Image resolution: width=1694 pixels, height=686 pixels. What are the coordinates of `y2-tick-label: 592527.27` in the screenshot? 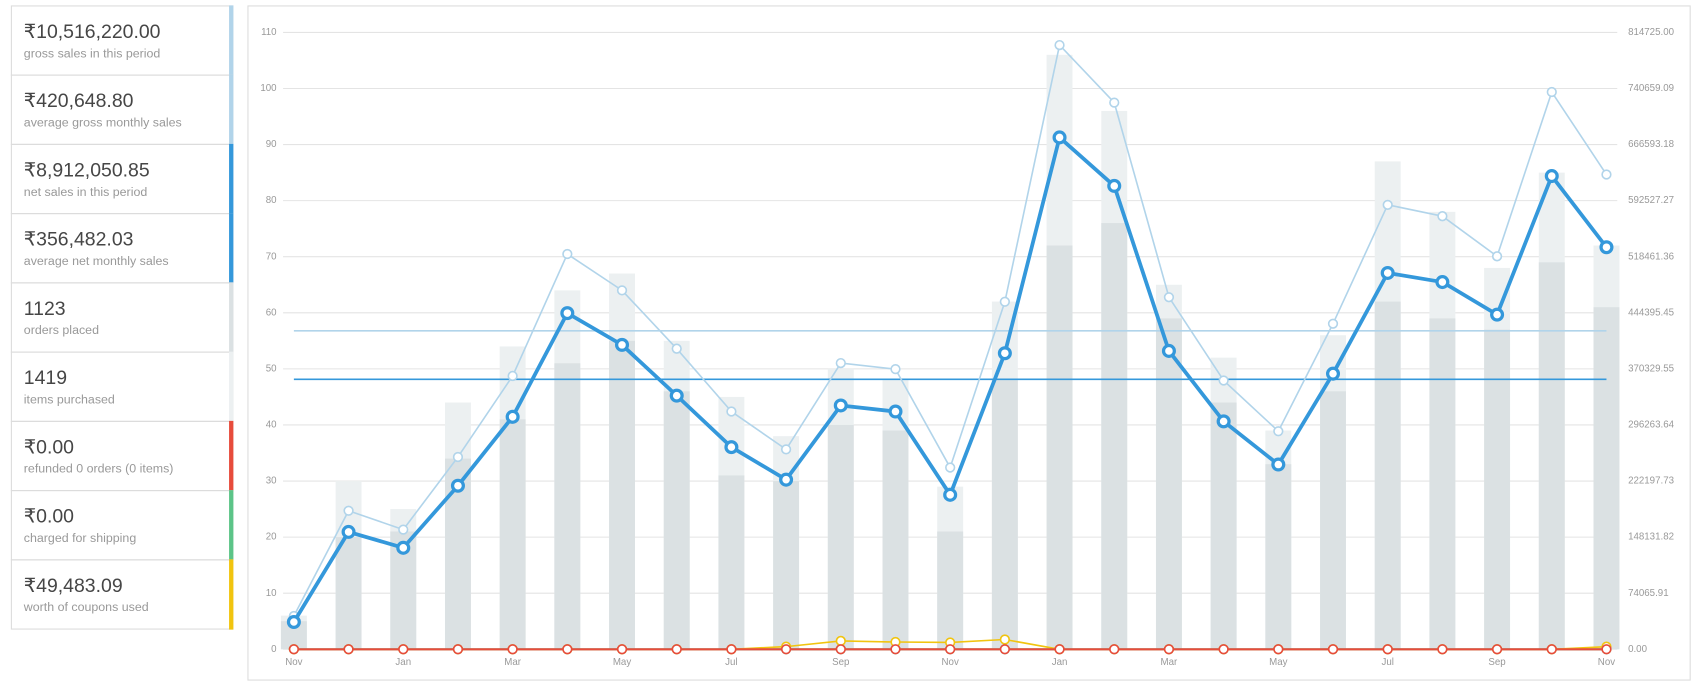 It's located at (1651, 200).